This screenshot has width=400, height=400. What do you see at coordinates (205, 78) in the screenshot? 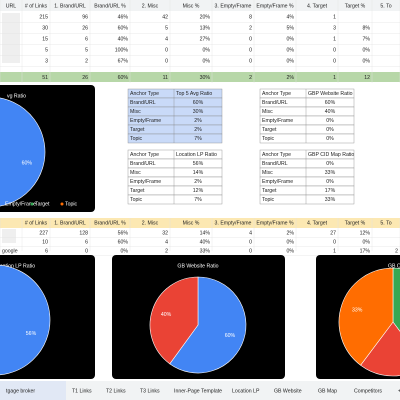
I see `cell: 30%` at bounding box center [205, 78].